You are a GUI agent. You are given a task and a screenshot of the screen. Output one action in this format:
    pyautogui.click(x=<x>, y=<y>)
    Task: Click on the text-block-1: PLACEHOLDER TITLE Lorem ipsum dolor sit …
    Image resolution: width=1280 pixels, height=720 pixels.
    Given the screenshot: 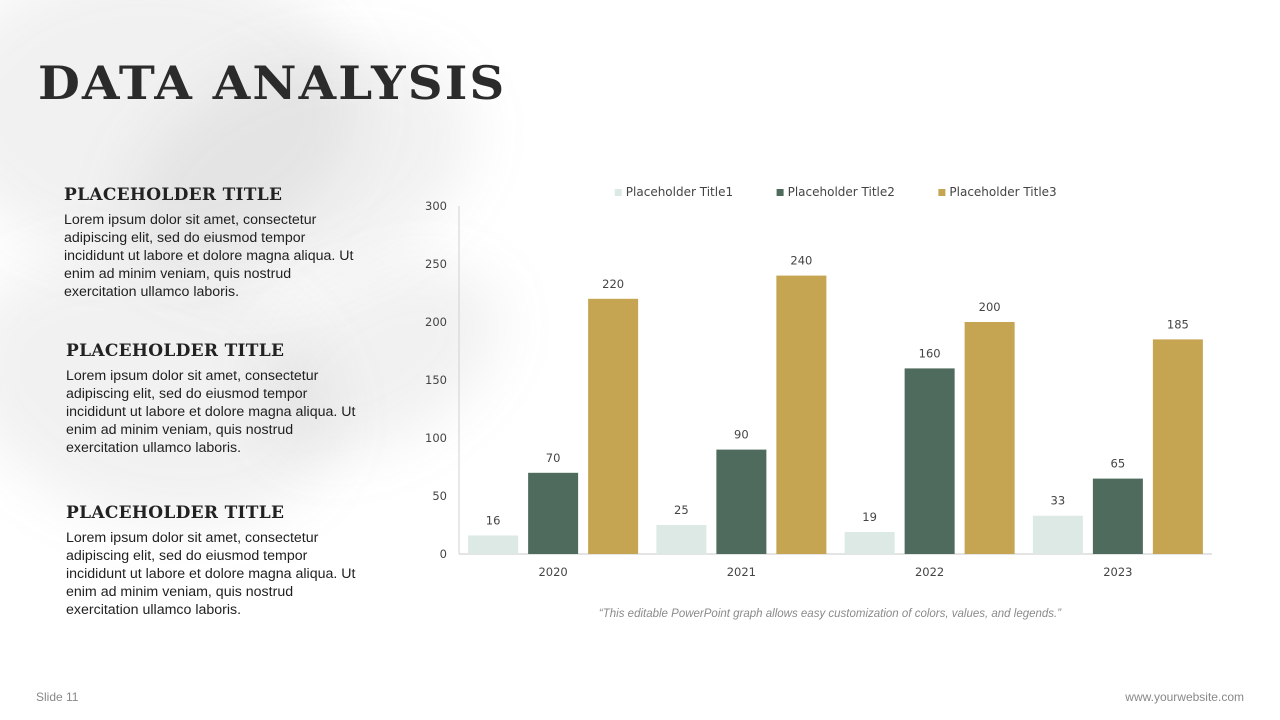 What is the action you would take?
    pyautogui.click(x=214, y=243)
    